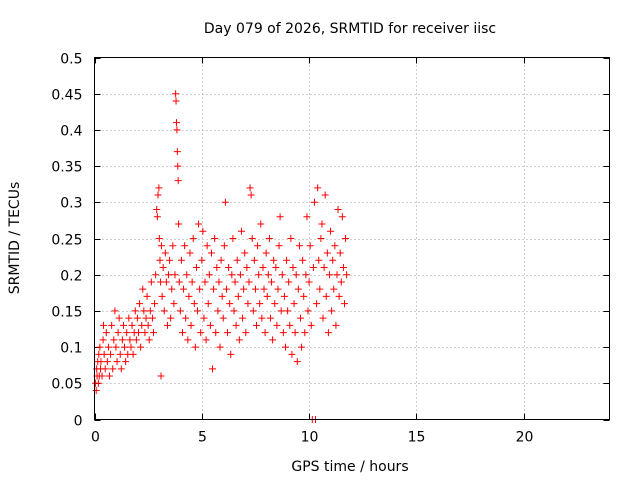  Describe the element at coordinates (71, 204) in the screenshot. I see `y-tick-label: 0.3` at that location.